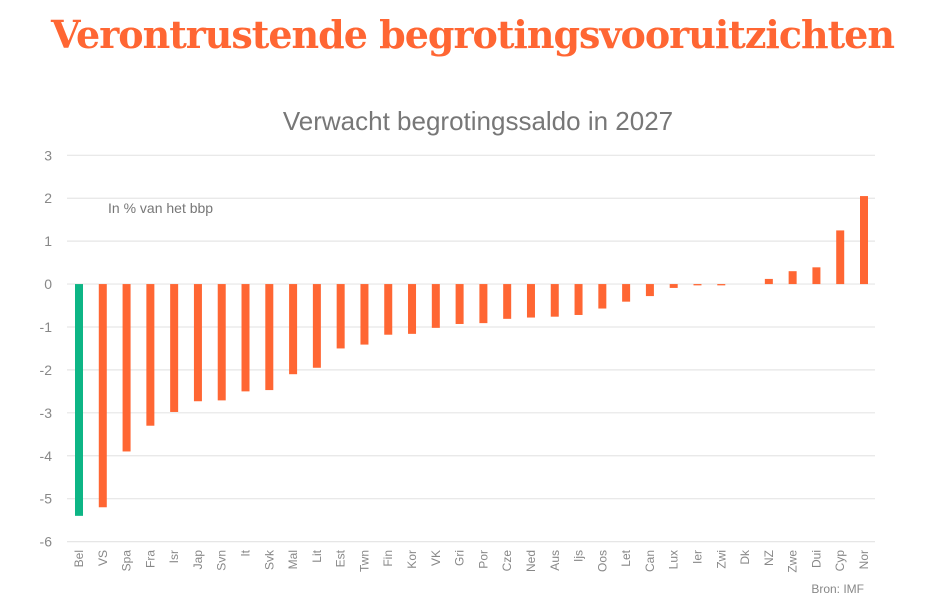 The image size is (945, 603). Describe the element at coordinates (507, 561) in the screenshot. I see `x-tick-label: Cze` at that location.